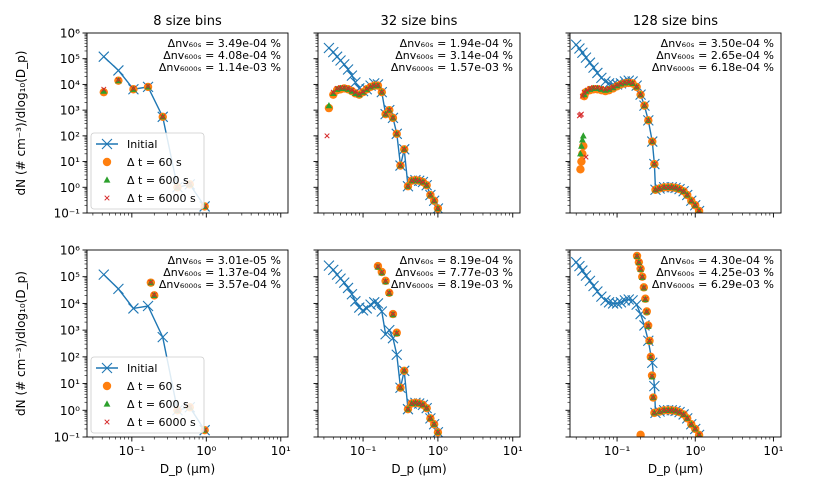 The height and width of the screenshot is (485, 826). I want to click on legend: Initial Δ t = 60 s Δ t = 600 s Δ t = 6000 s, so click(147, 171).